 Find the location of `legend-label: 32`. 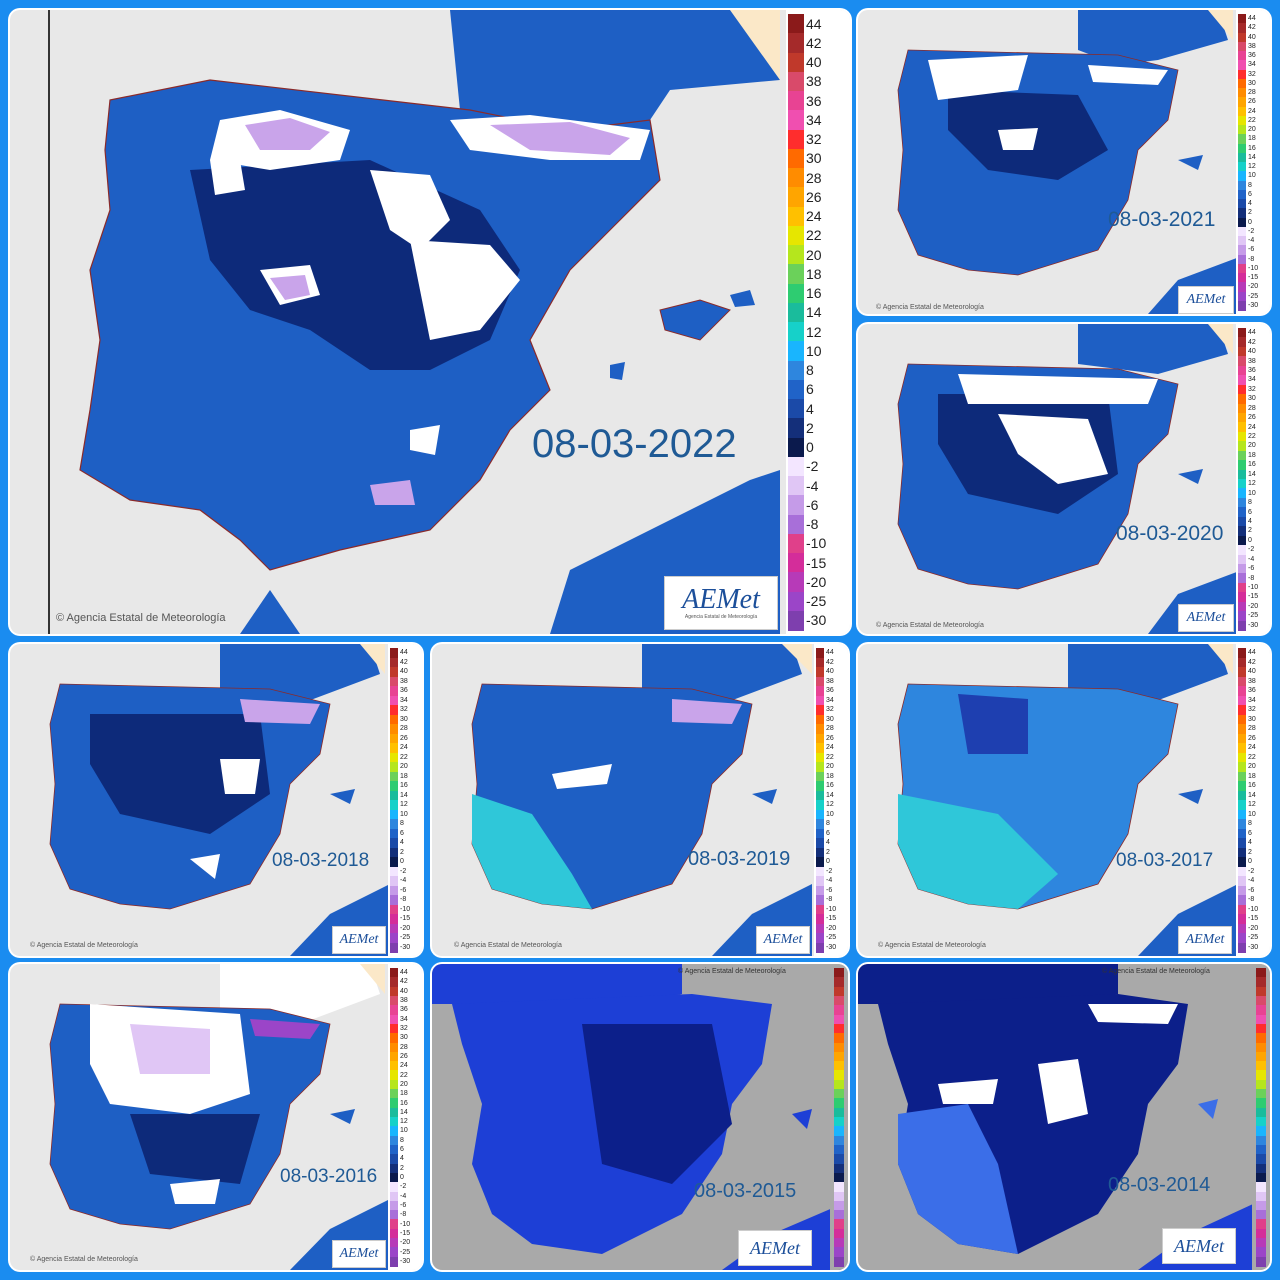

legend-label: 32 is located at coordinates (814, 139).